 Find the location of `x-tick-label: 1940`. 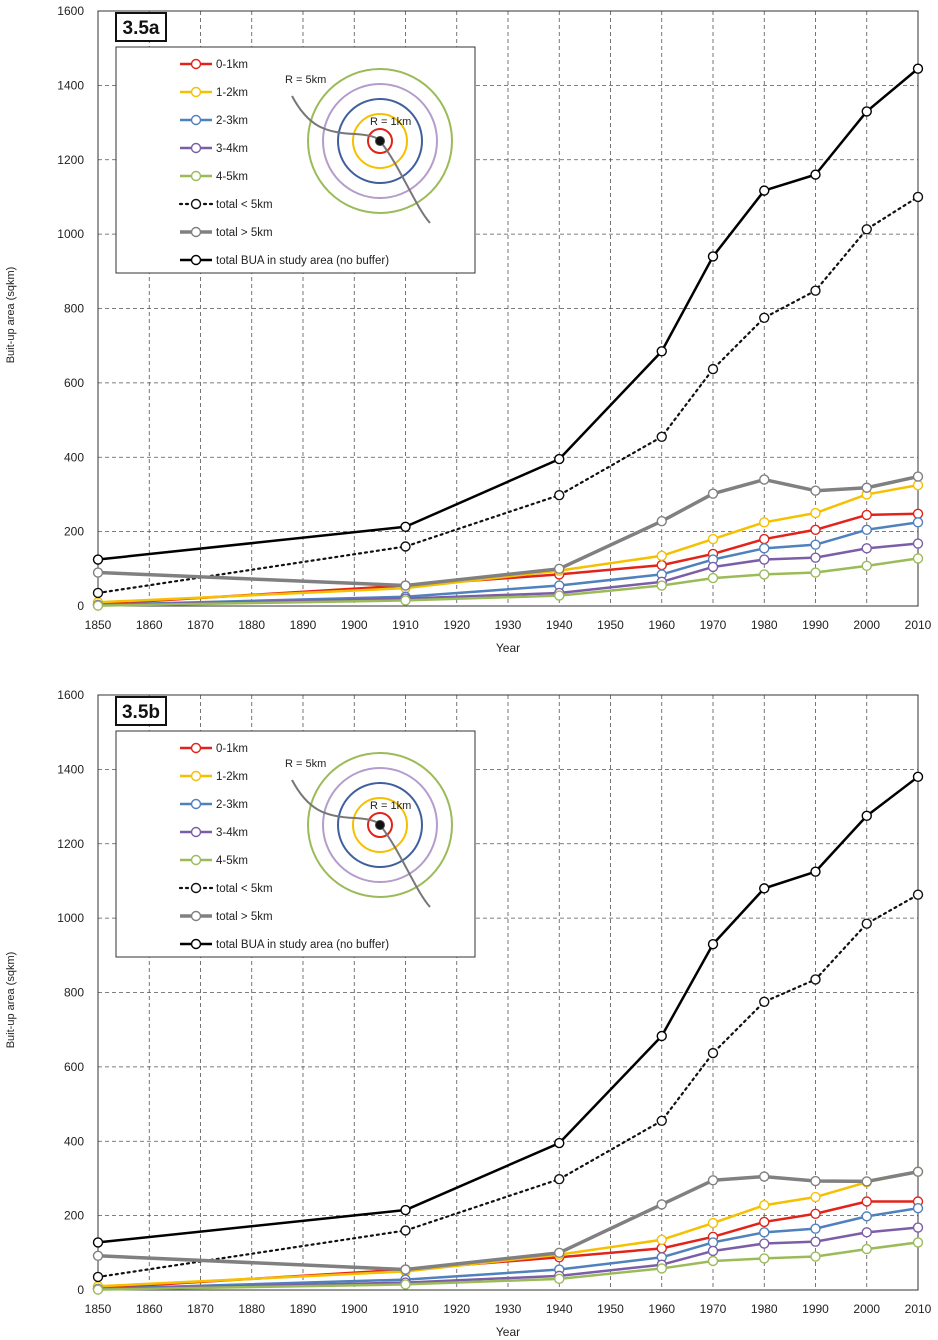

x-tick-label: 1940 is located at coordinates (559, 625).